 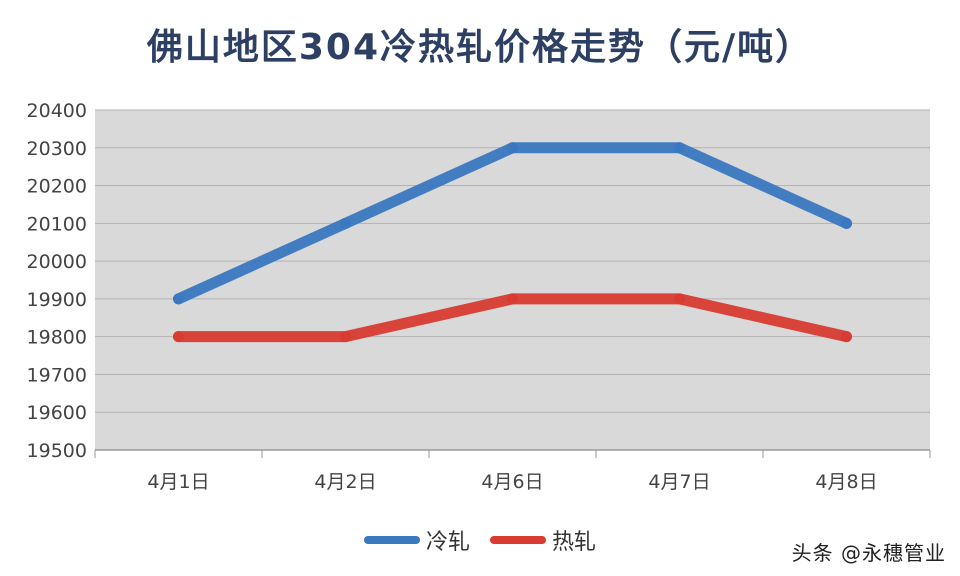 I want to click on legend-item-series-1: 冷轧, so click(x=416, y=540).